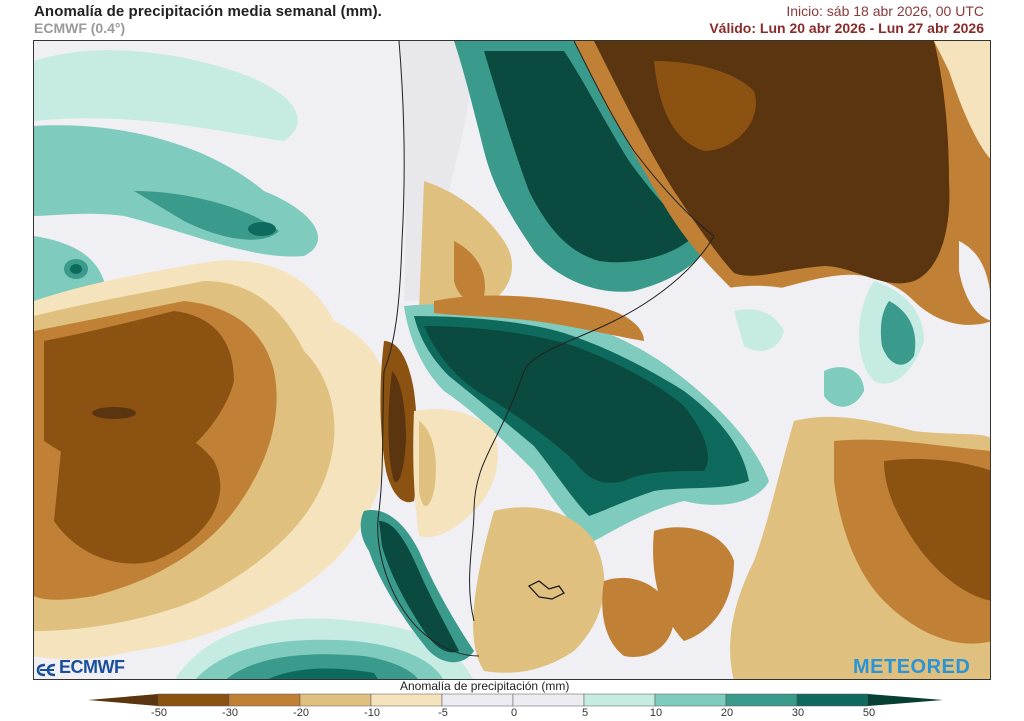 This screenshot has width=1024, height=721. What do you see at coordinates (515, 700) in the screenshot?
I see `colorbar` at bounding box center [515, 700].